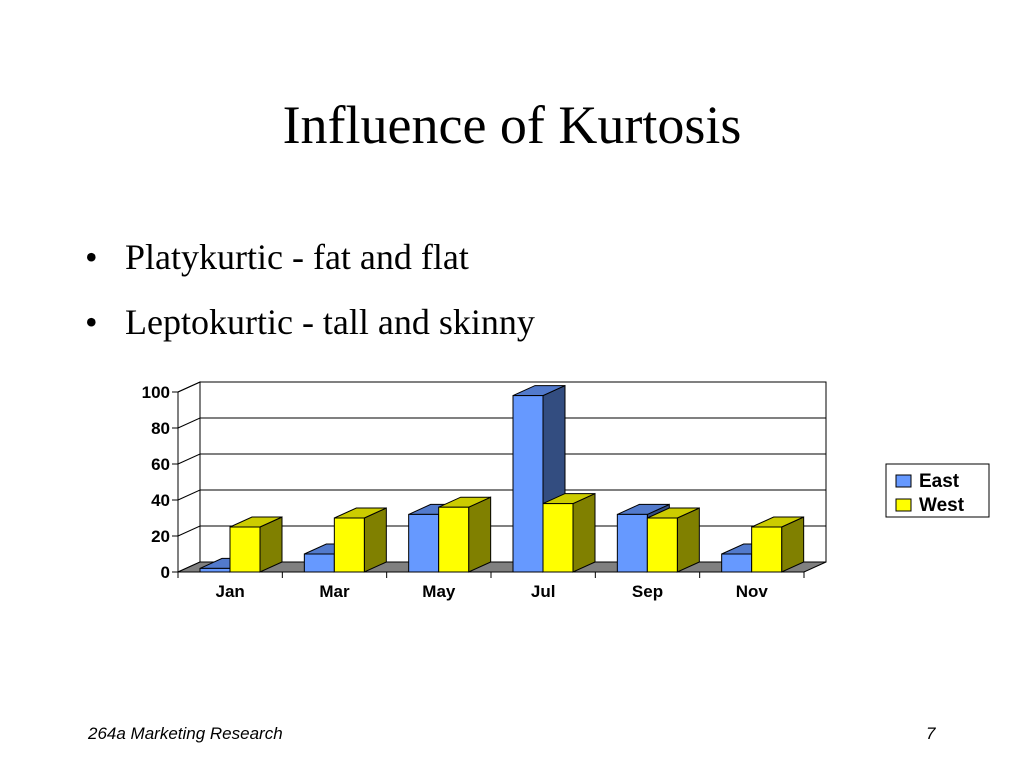 The width and height of the screenshot is (1024, 768). I want to click on y-tick-label: 40, so click(160, 500).